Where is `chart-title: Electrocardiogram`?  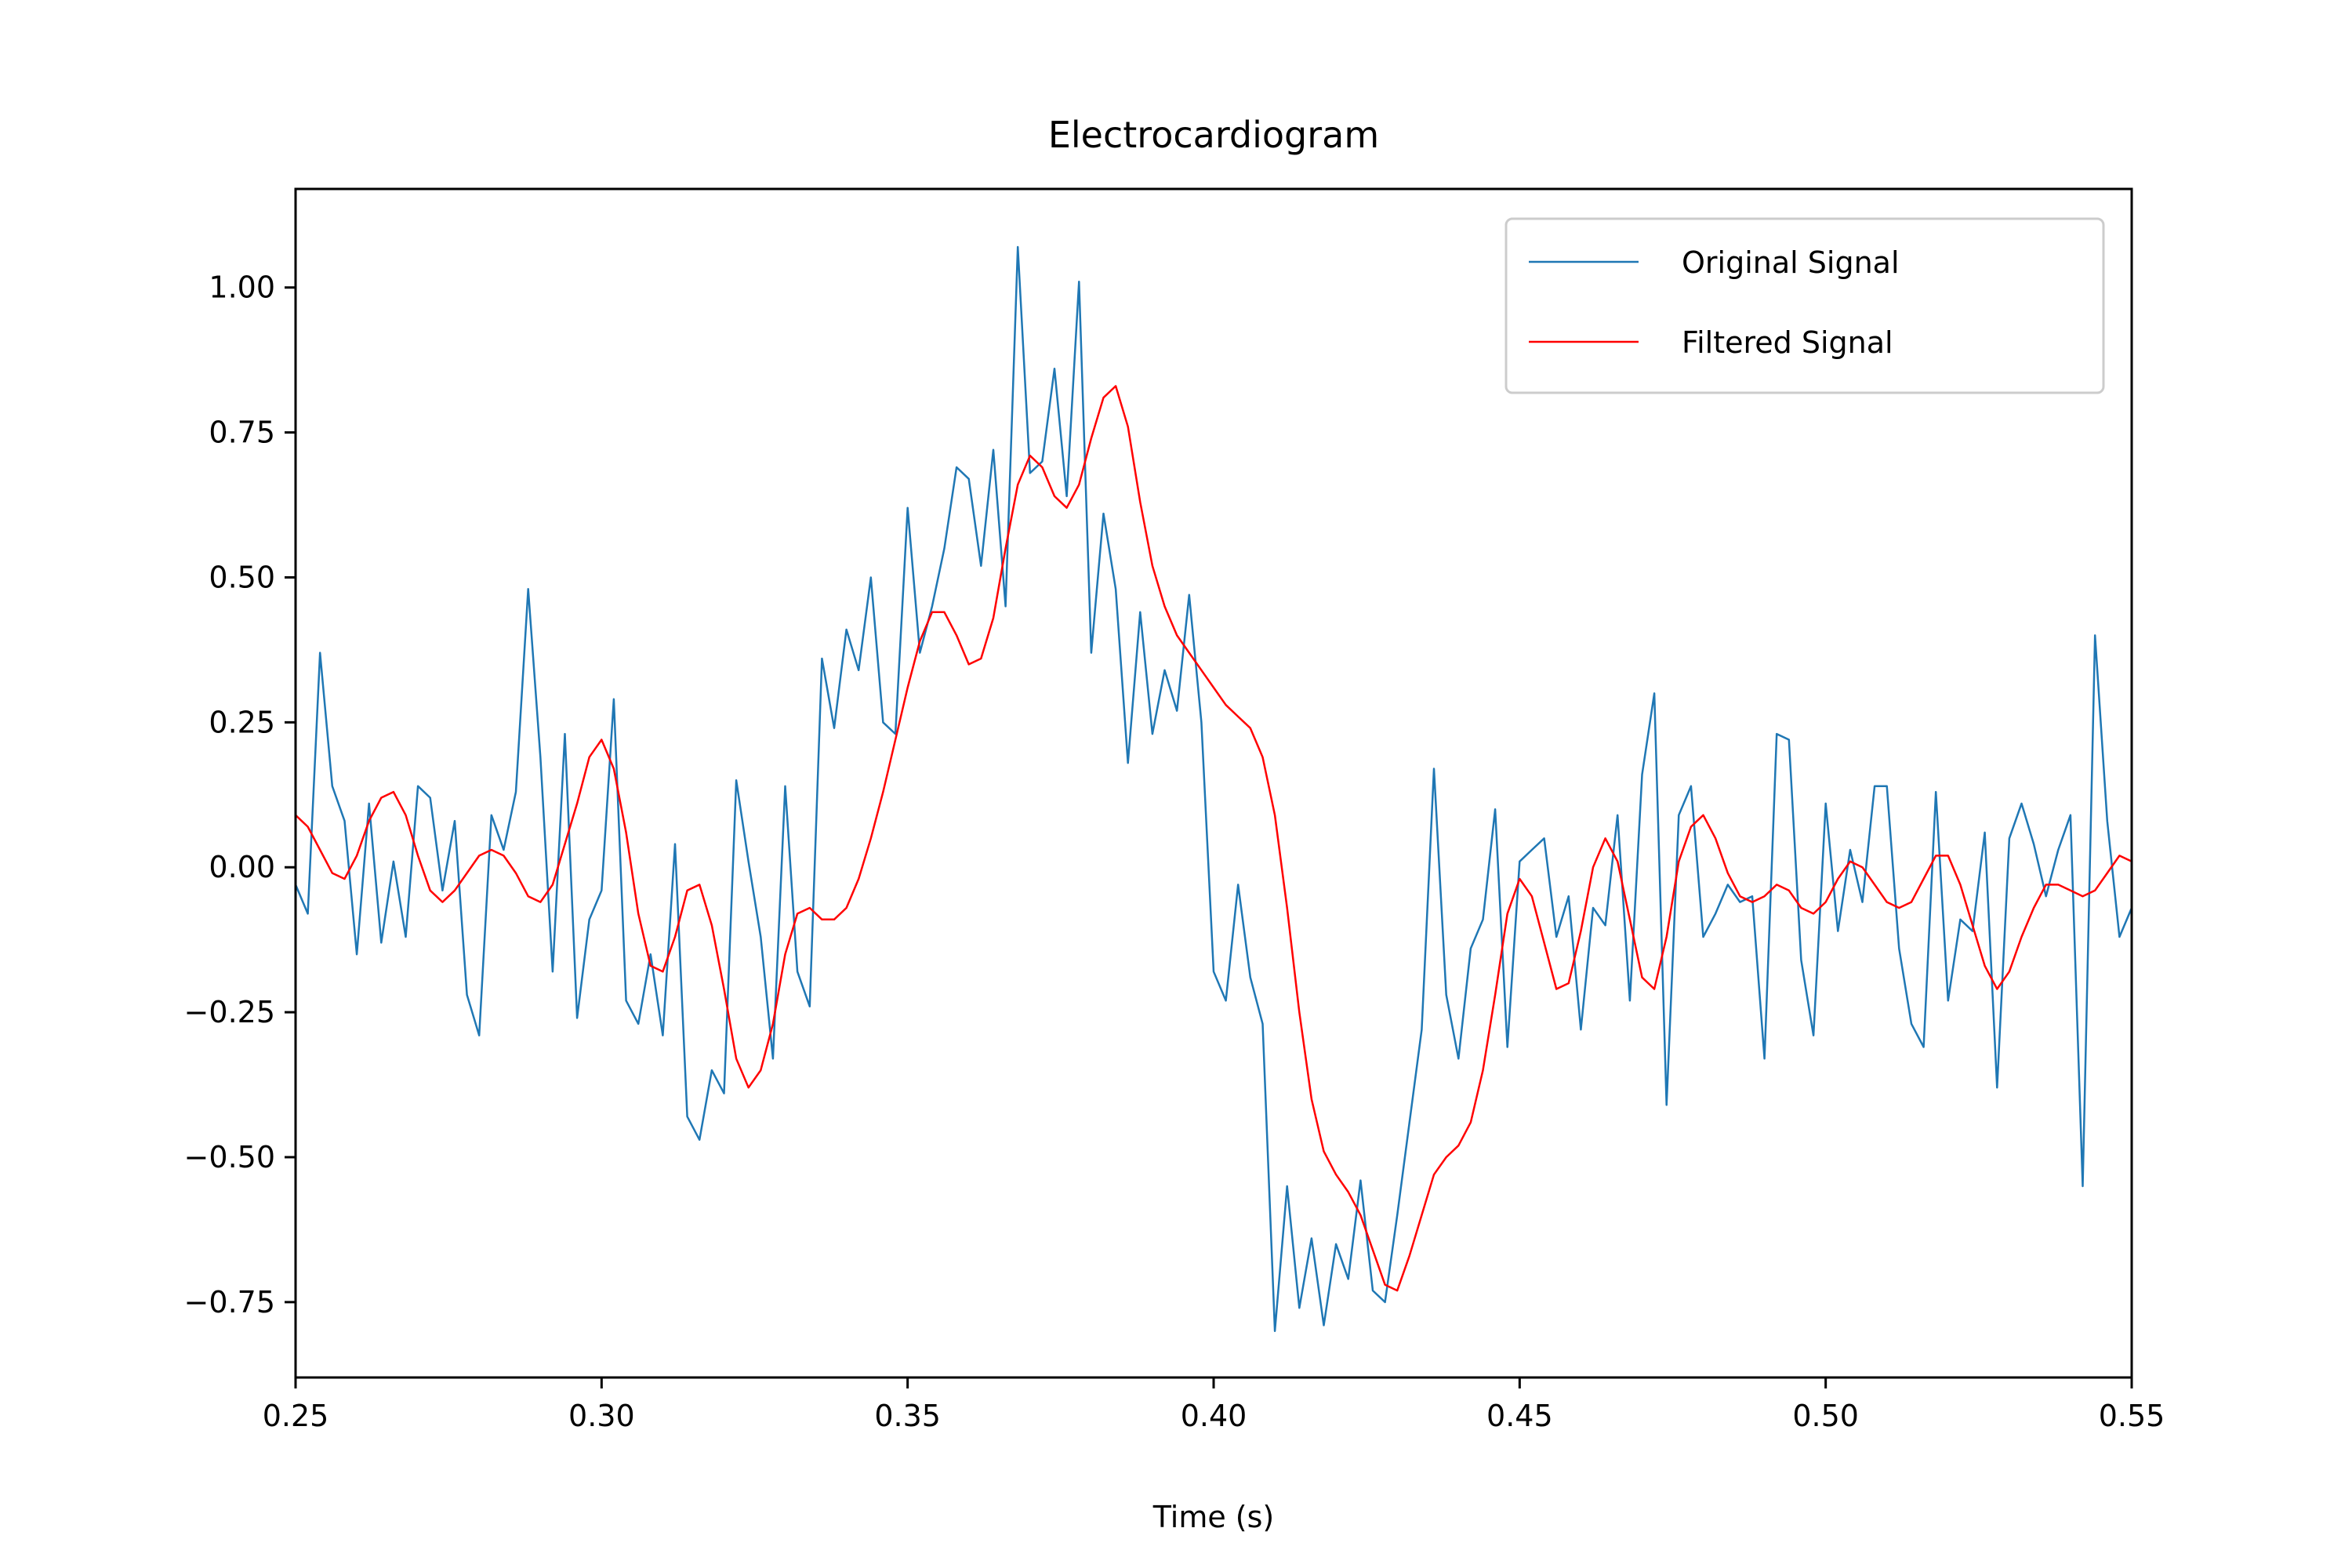
chart-title: Electrocardiogram is located at coordinates (1213, 135).